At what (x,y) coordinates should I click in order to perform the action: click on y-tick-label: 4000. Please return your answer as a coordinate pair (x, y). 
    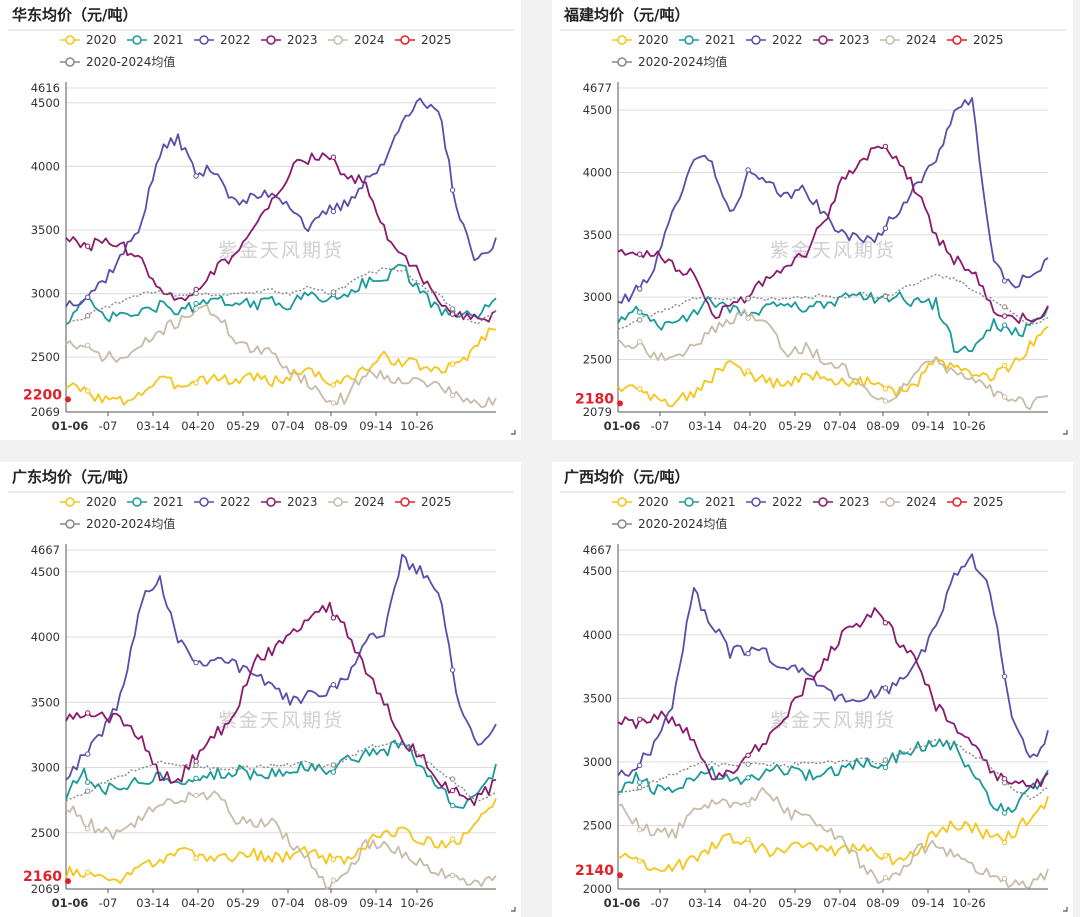
    Looking at the image, I should click on (597, 172).